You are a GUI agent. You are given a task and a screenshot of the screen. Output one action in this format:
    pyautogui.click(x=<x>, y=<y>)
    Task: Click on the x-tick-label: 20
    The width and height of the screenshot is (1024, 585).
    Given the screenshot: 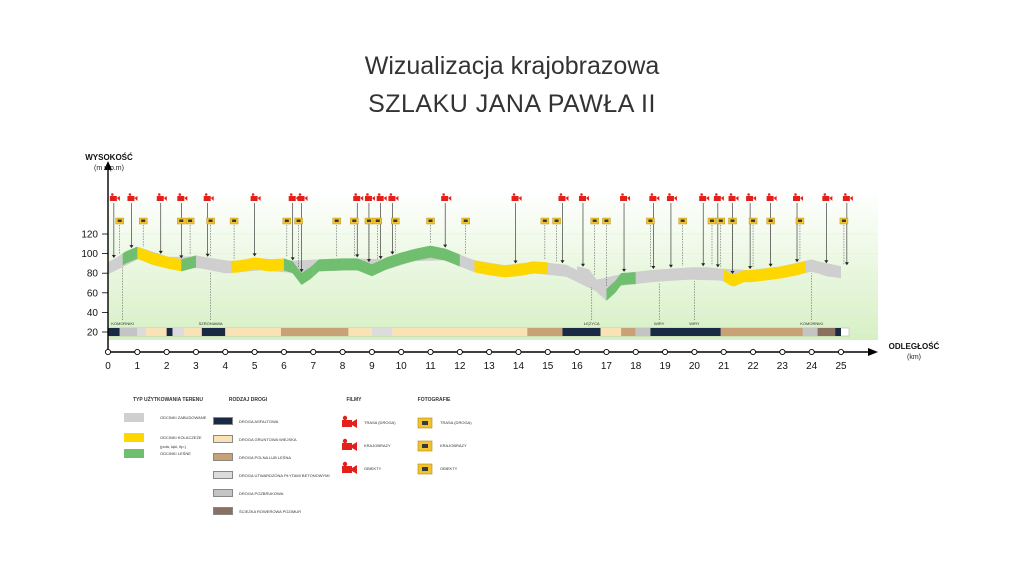 What is the action you would take?
    pyautogui.click(x=695, y=366)
    